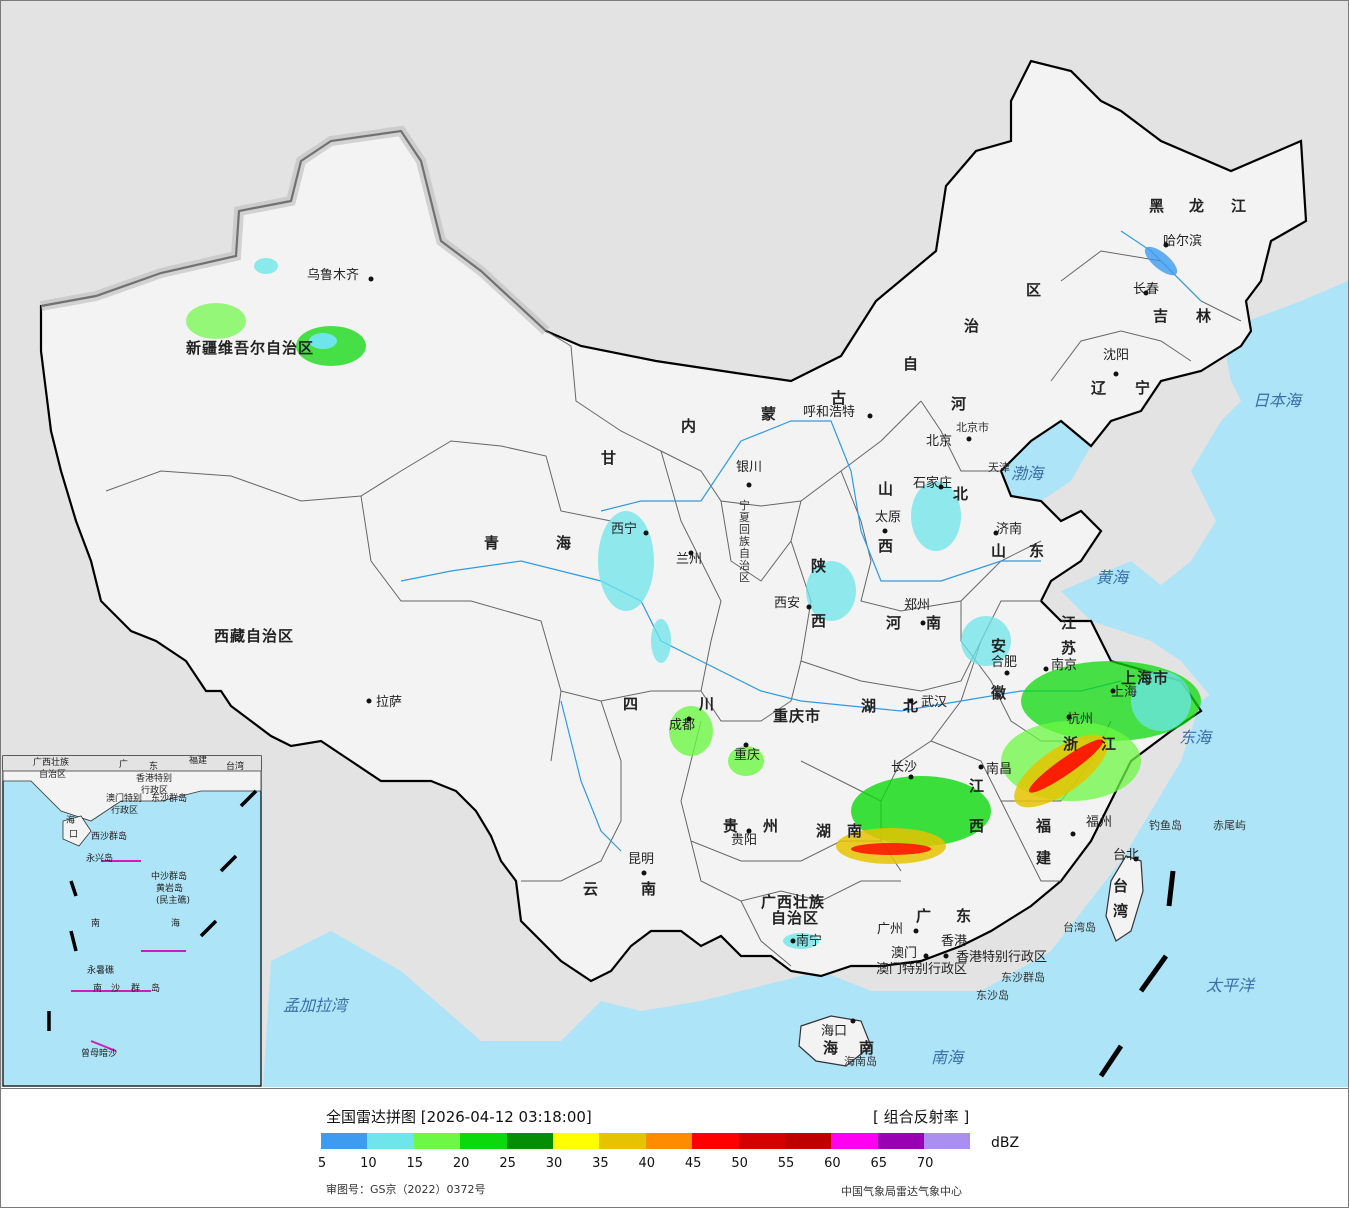  I want to click on province-label: 林, so click(1204, 316).